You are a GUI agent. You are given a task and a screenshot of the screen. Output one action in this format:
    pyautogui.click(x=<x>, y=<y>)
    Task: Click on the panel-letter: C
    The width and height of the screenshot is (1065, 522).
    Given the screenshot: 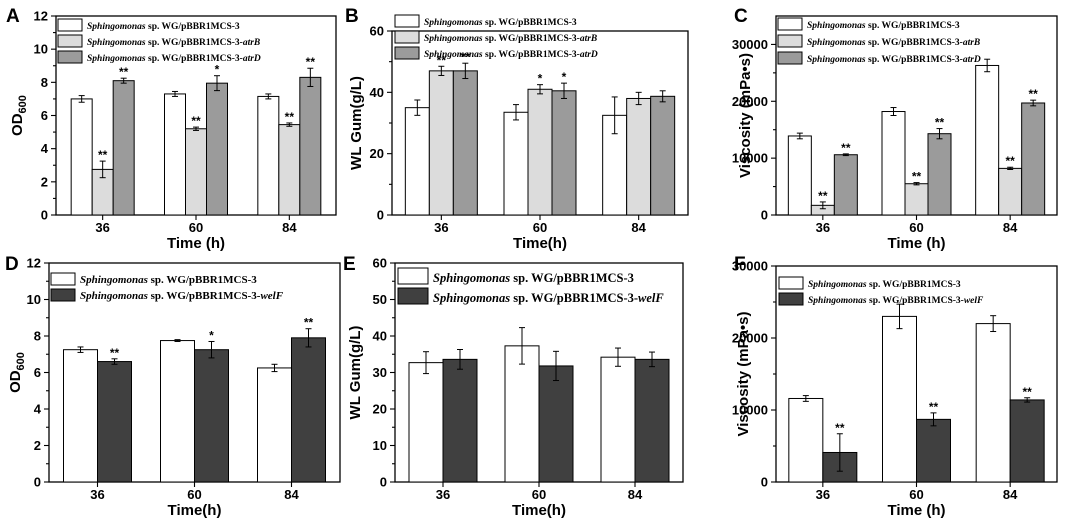 What is the action you would take?
    pyautogui.click(x=741, y=16)
    